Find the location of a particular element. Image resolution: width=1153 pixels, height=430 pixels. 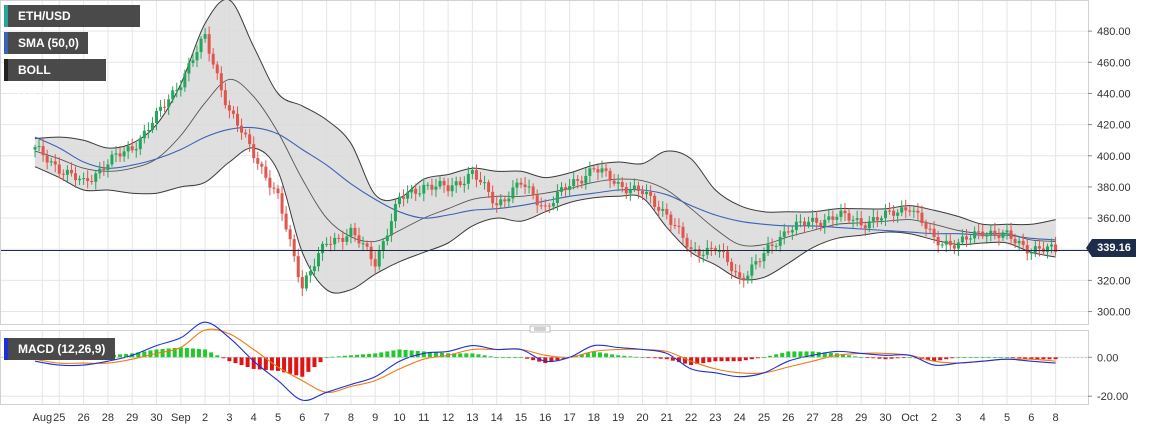

sma-legend: SMA (50,0) is located at coordinates (46, 43).